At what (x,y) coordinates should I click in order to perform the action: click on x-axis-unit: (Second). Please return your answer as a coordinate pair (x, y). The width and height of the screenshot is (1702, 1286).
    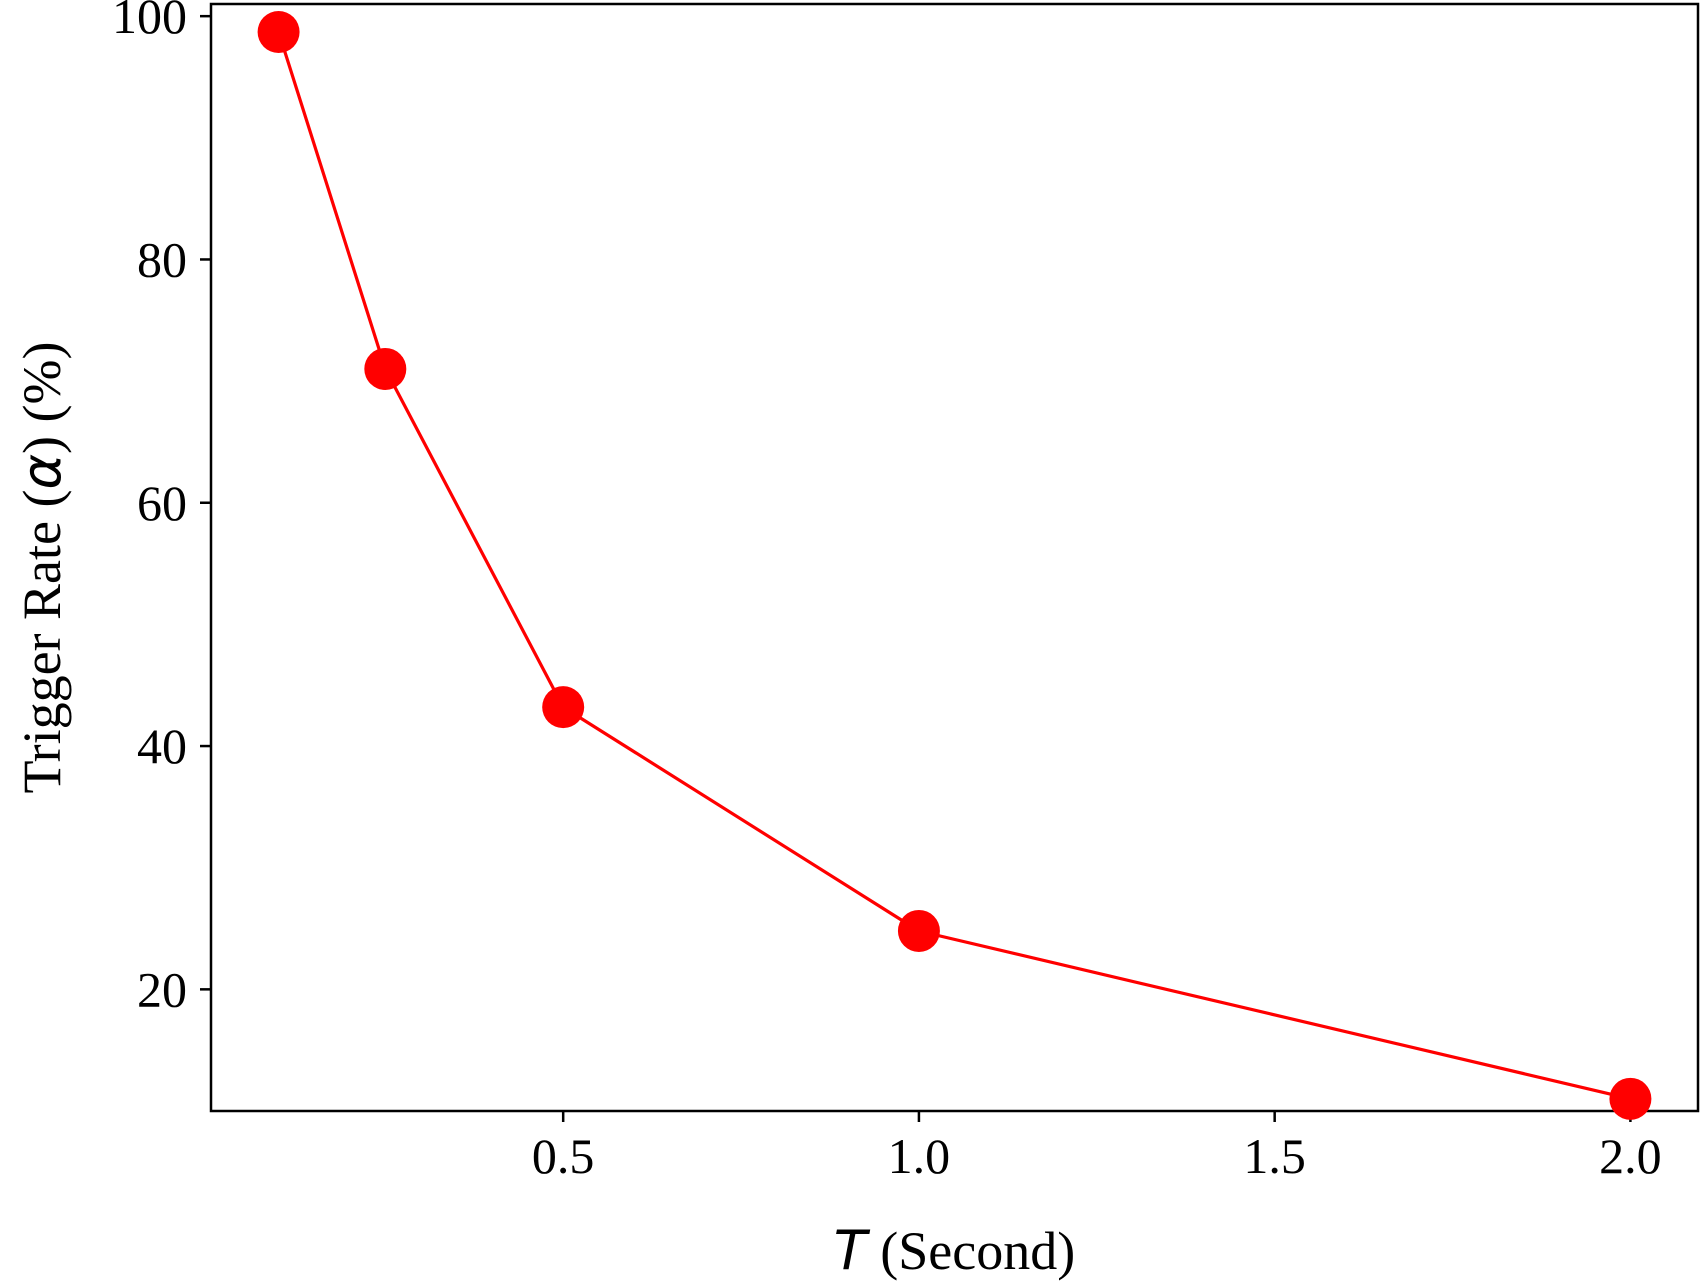
    Looking at the image, I should click on (971, 1251).